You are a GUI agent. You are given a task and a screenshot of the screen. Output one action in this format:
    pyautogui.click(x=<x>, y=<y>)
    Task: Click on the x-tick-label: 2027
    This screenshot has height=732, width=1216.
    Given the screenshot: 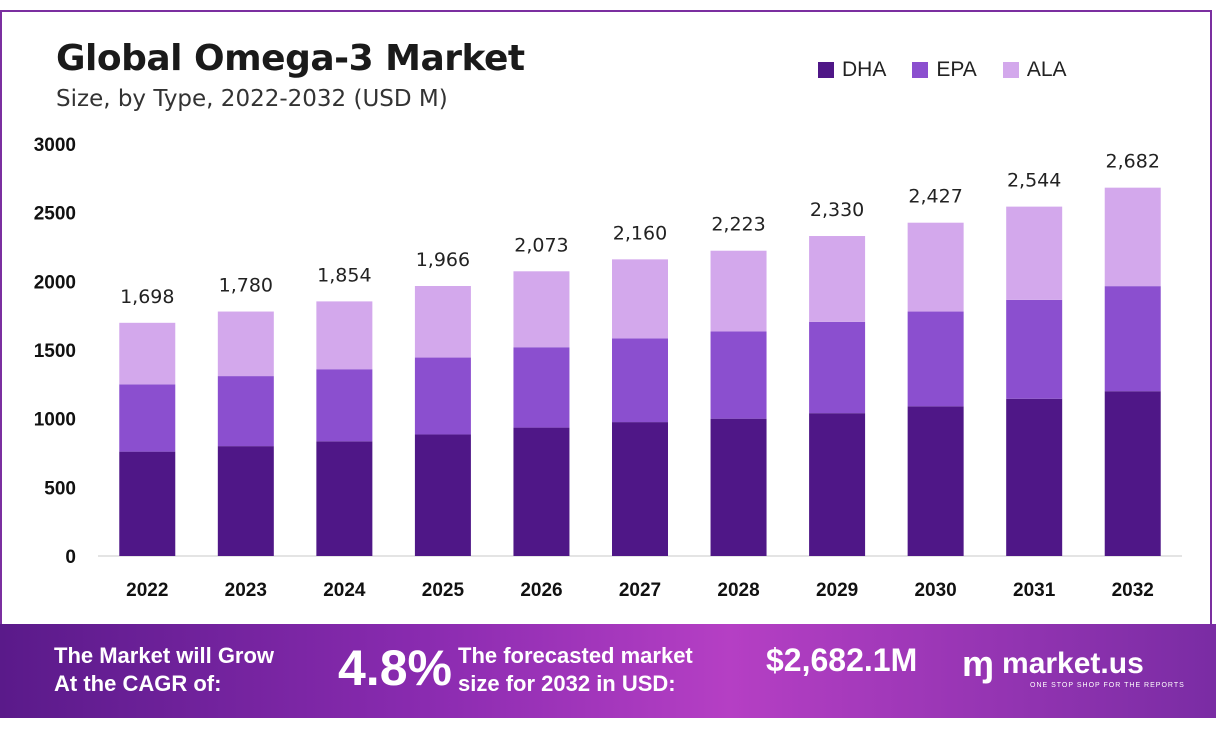 What is the action you would take?
    pyautogui.click(x=640, y=590)
    